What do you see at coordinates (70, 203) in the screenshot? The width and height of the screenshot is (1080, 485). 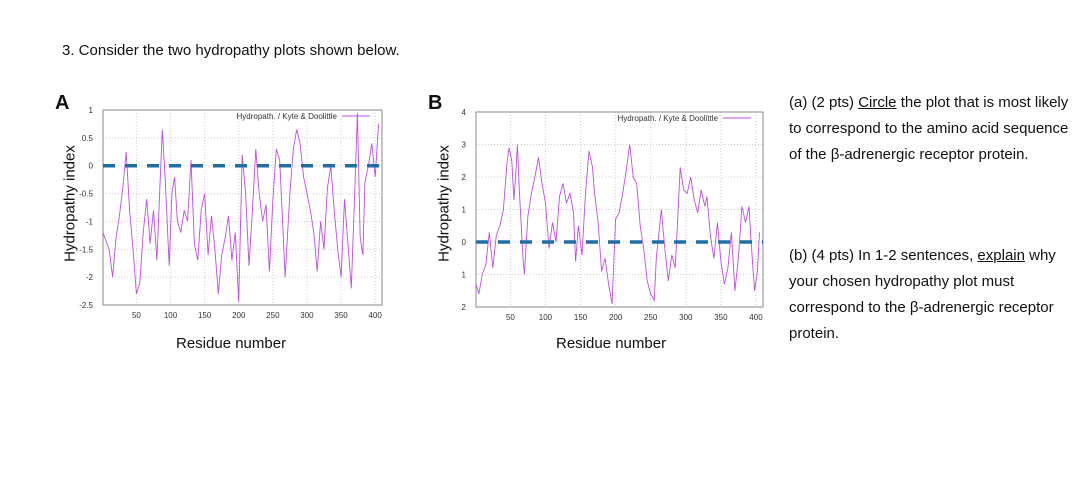 I see `chart-a-ylabel: Hydropathy index` at bounding box center [70, 203].